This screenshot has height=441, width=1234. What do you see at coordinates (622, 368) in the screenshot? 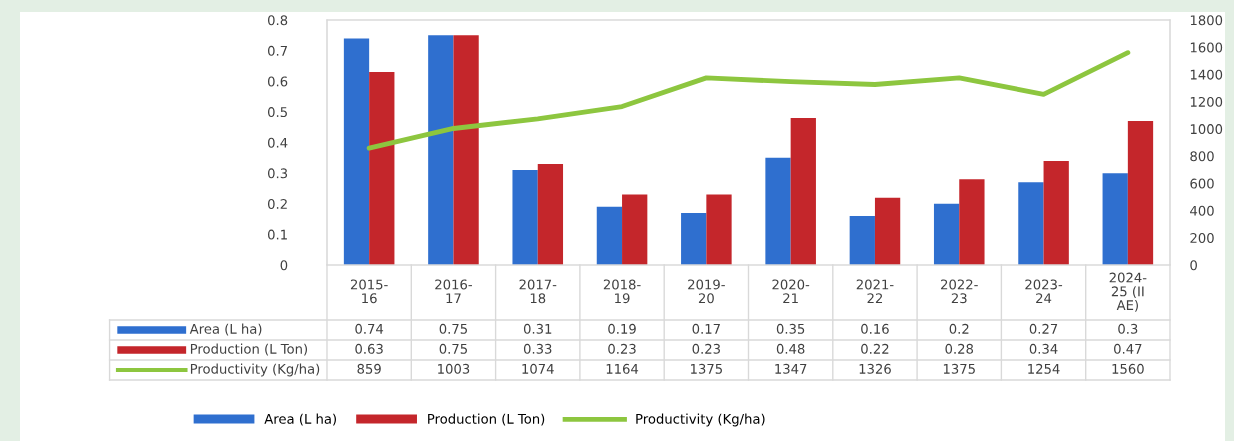
I see `data-label: 1164` at bounding box center [622, 368].